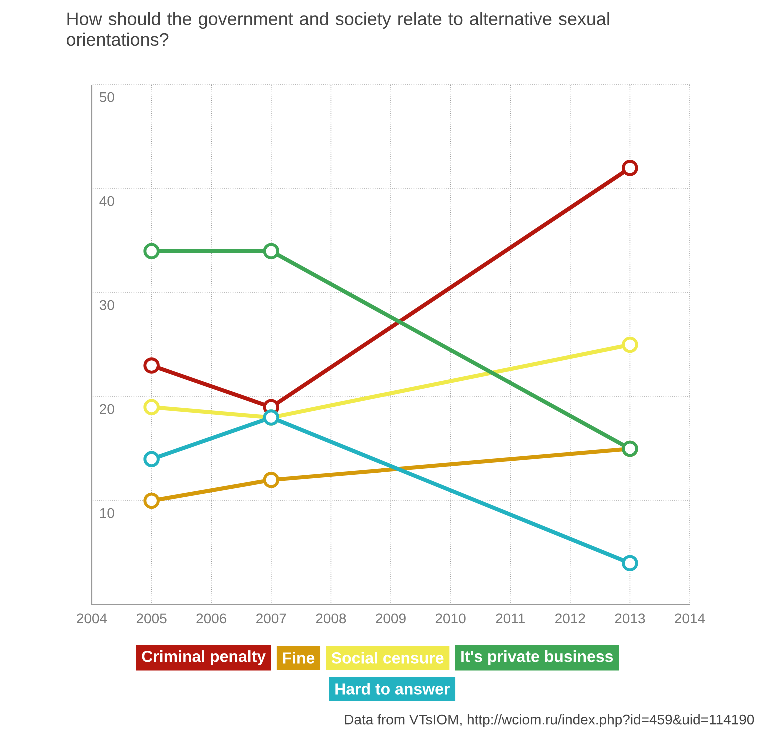 Image resolution: width=759 pixels, height=734 pixels. What do you see at coordinates (571, 619) in the screenshot?
I see `x-tick-label: 2012` at bounding box center [571, 619].